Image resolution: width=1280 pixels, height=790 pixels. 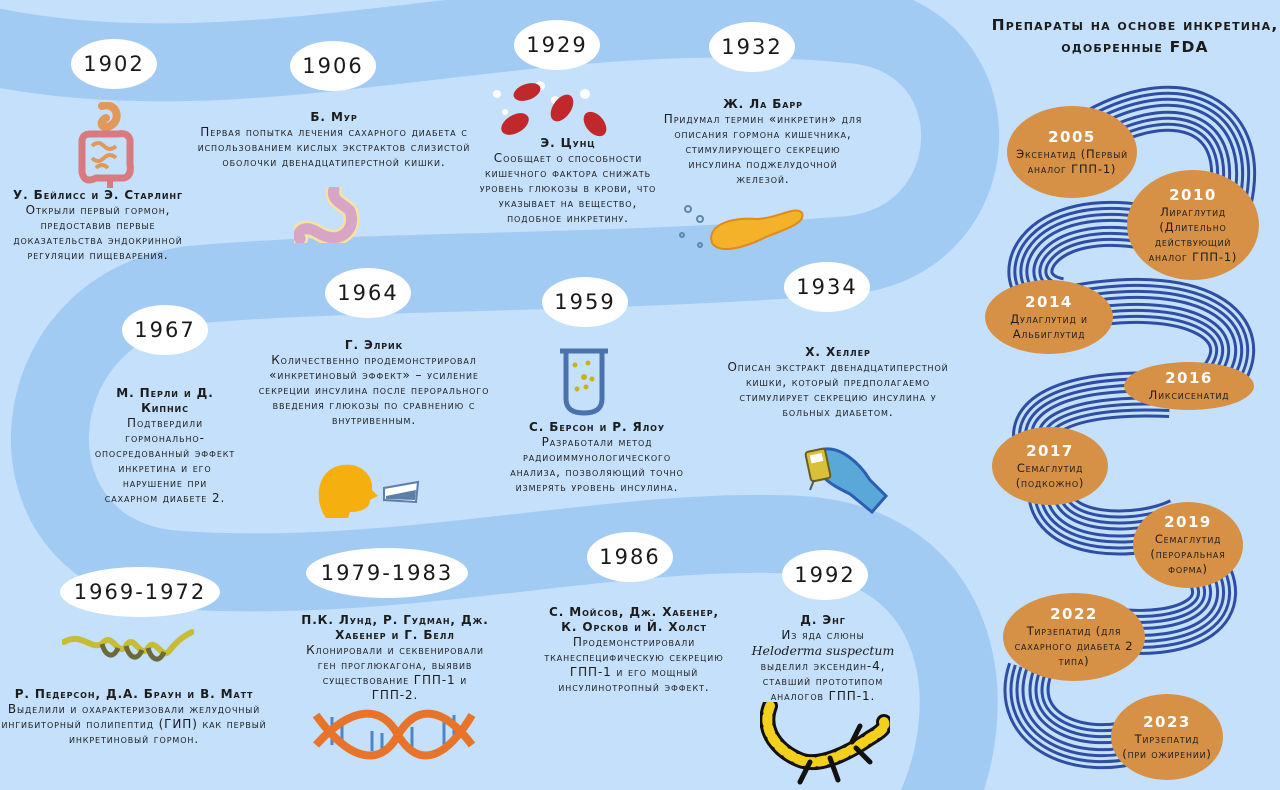 I want to click on peptide-helix-icon, so click(x=128, y=645).